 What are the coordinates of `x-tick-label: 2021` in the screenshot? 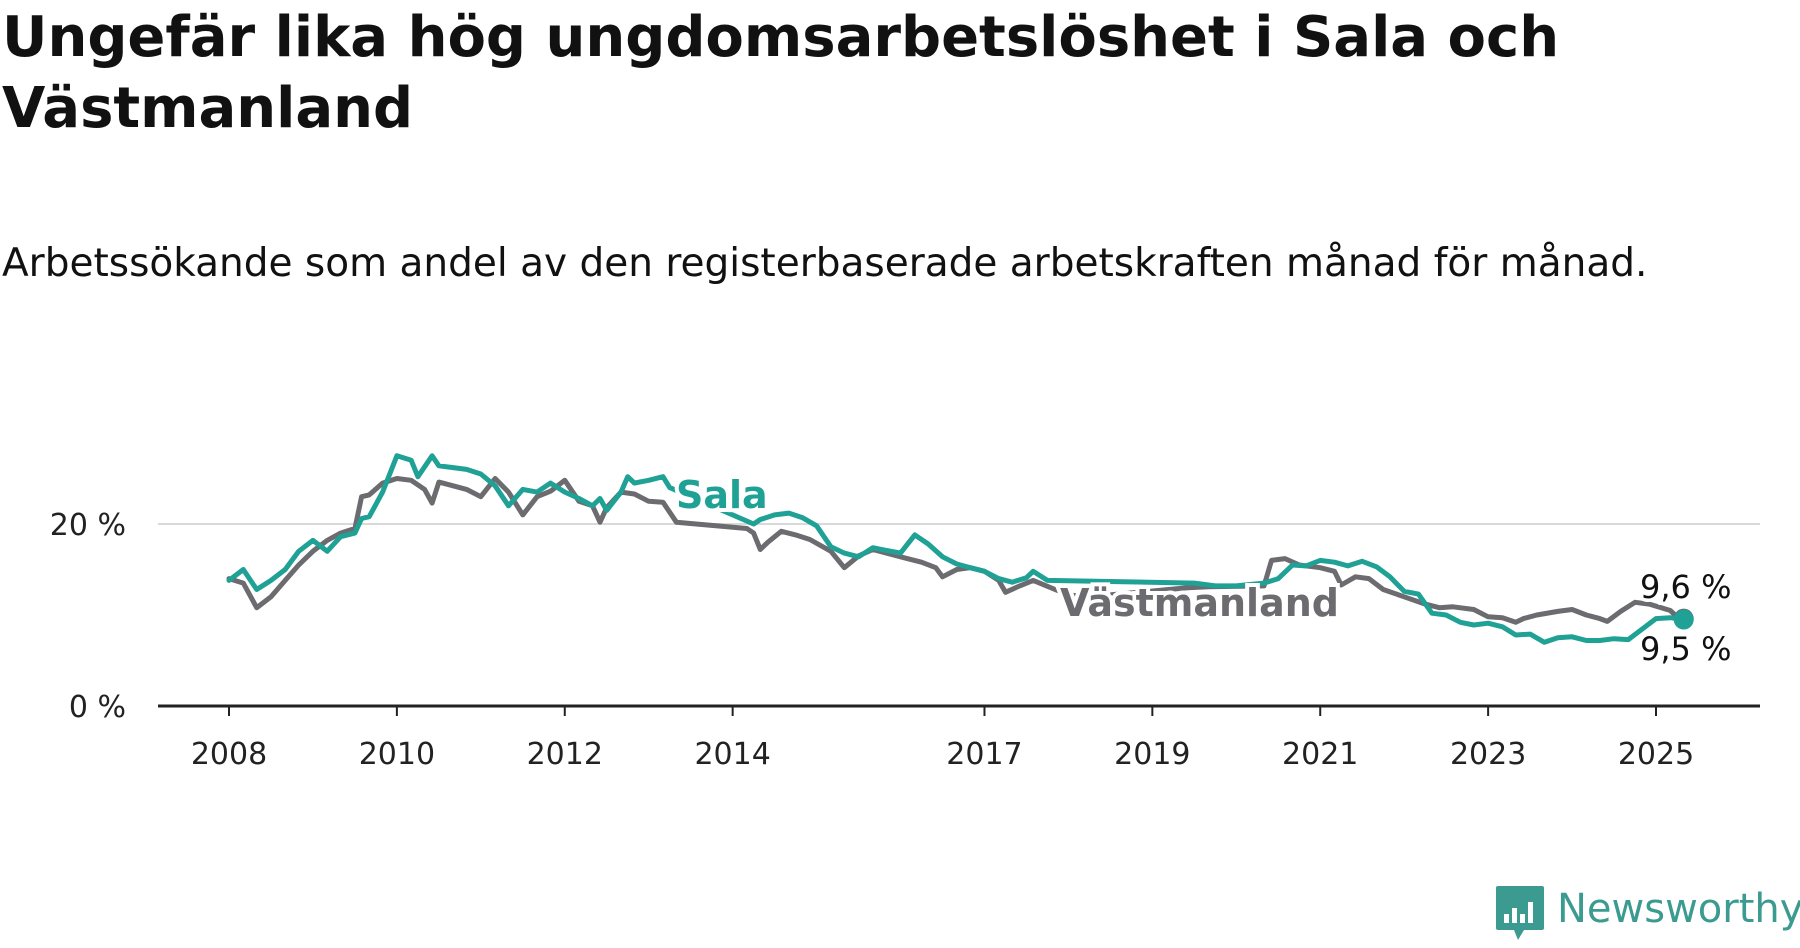 It's located at (1320, 754).